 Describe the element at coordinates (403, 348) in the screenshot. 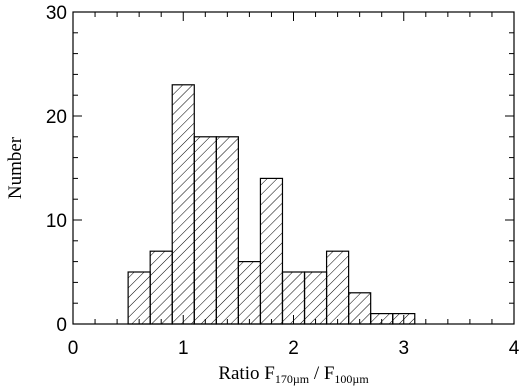

I see `x-tick-label: 3` at that location.